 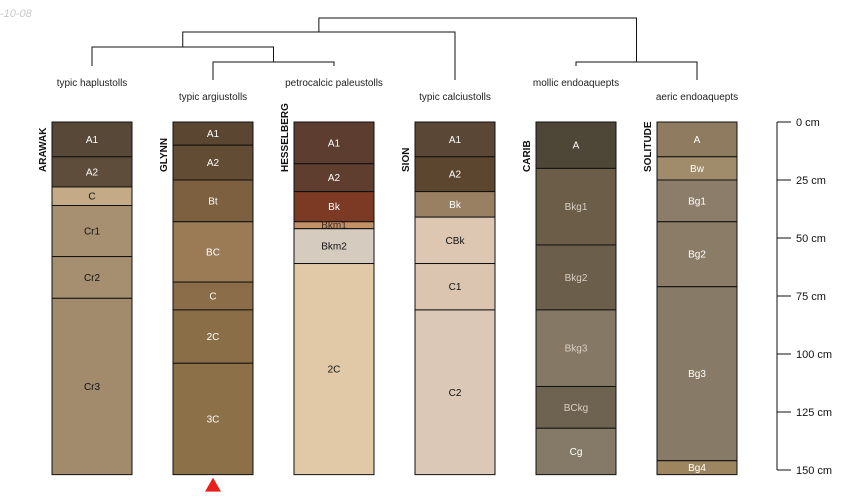 What do you see at coordinates (16, 14) in the screenshot?
I see `date-stamp: -10-08` at bounding box center [16, 14].